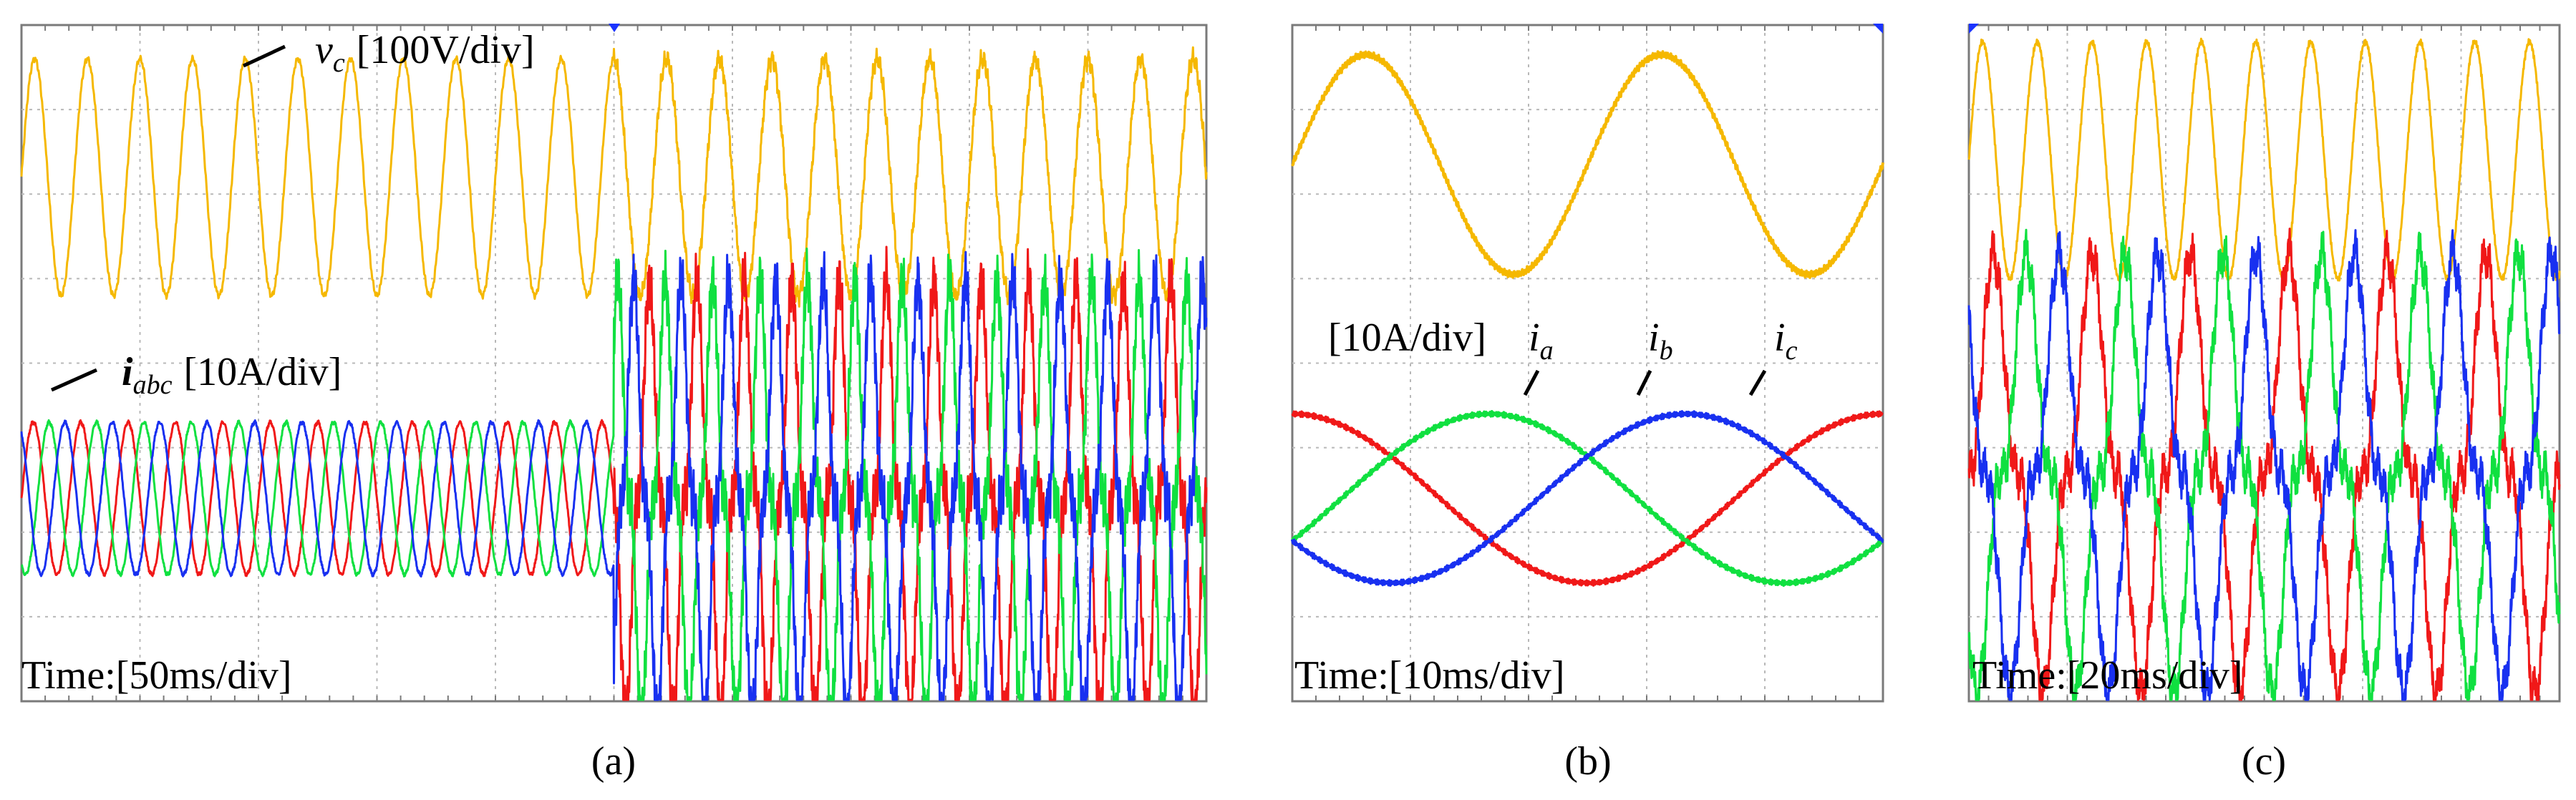 The image size is (2576, 800). What do you see at coordinates (1792, 351) in the screenshot?
I see `panel-b-label-ic-subscript: c` at bounding box center [1792, 351].